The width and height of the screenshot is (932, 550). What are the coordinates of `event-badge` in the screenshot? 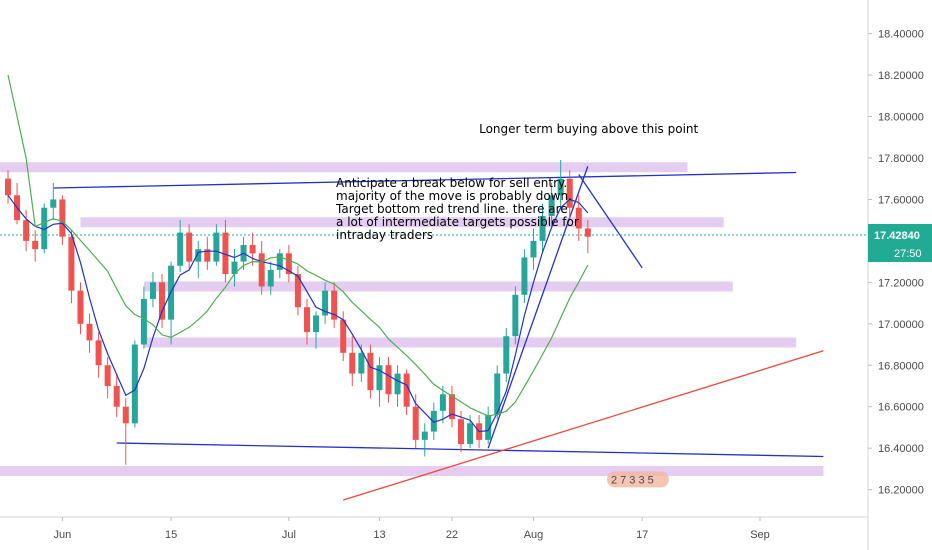 It's located at (637, 479).